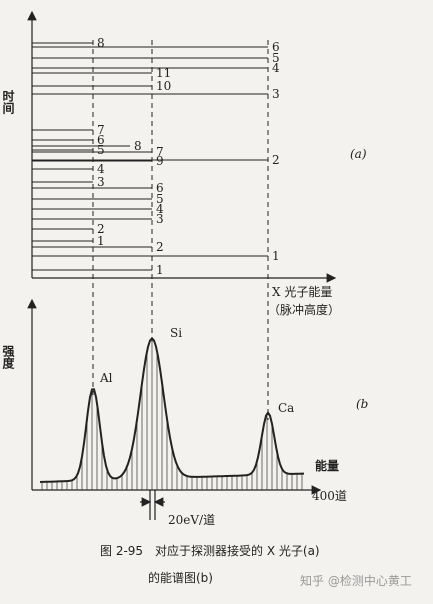 This screenshot has width=433, height=604. I want to click on watermark: 知乎 @检测中心黄工, so click(356, 580).